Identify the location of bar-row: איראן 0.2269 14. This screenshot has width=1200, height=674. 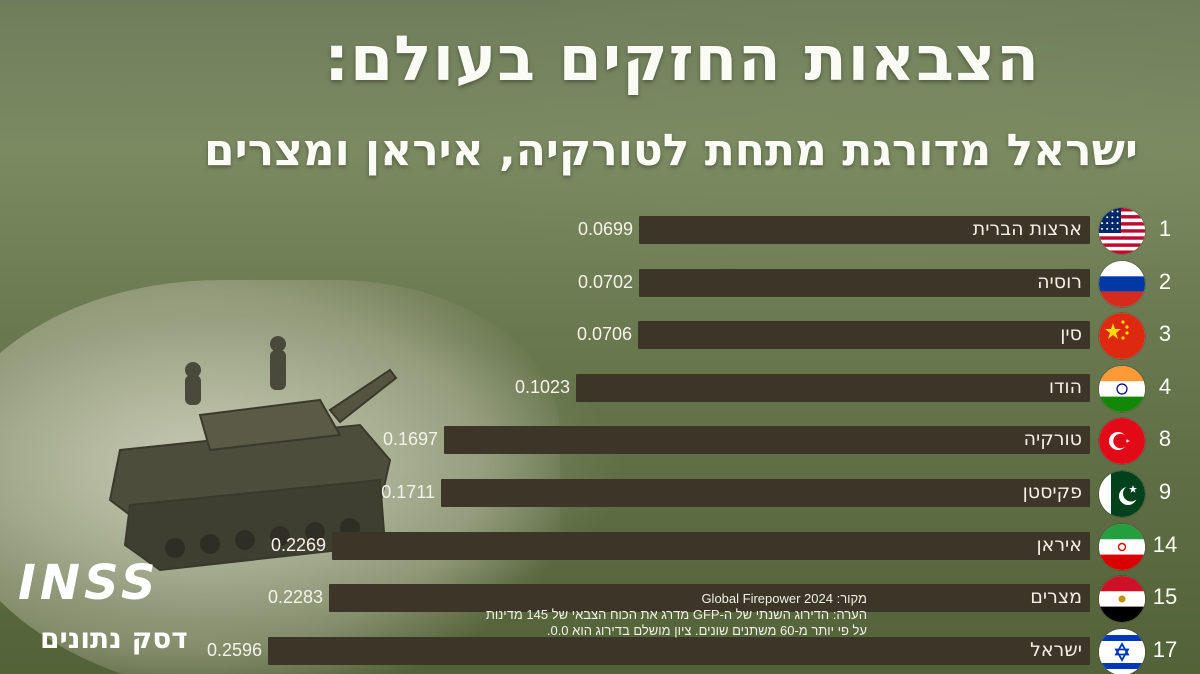
(600, 547).